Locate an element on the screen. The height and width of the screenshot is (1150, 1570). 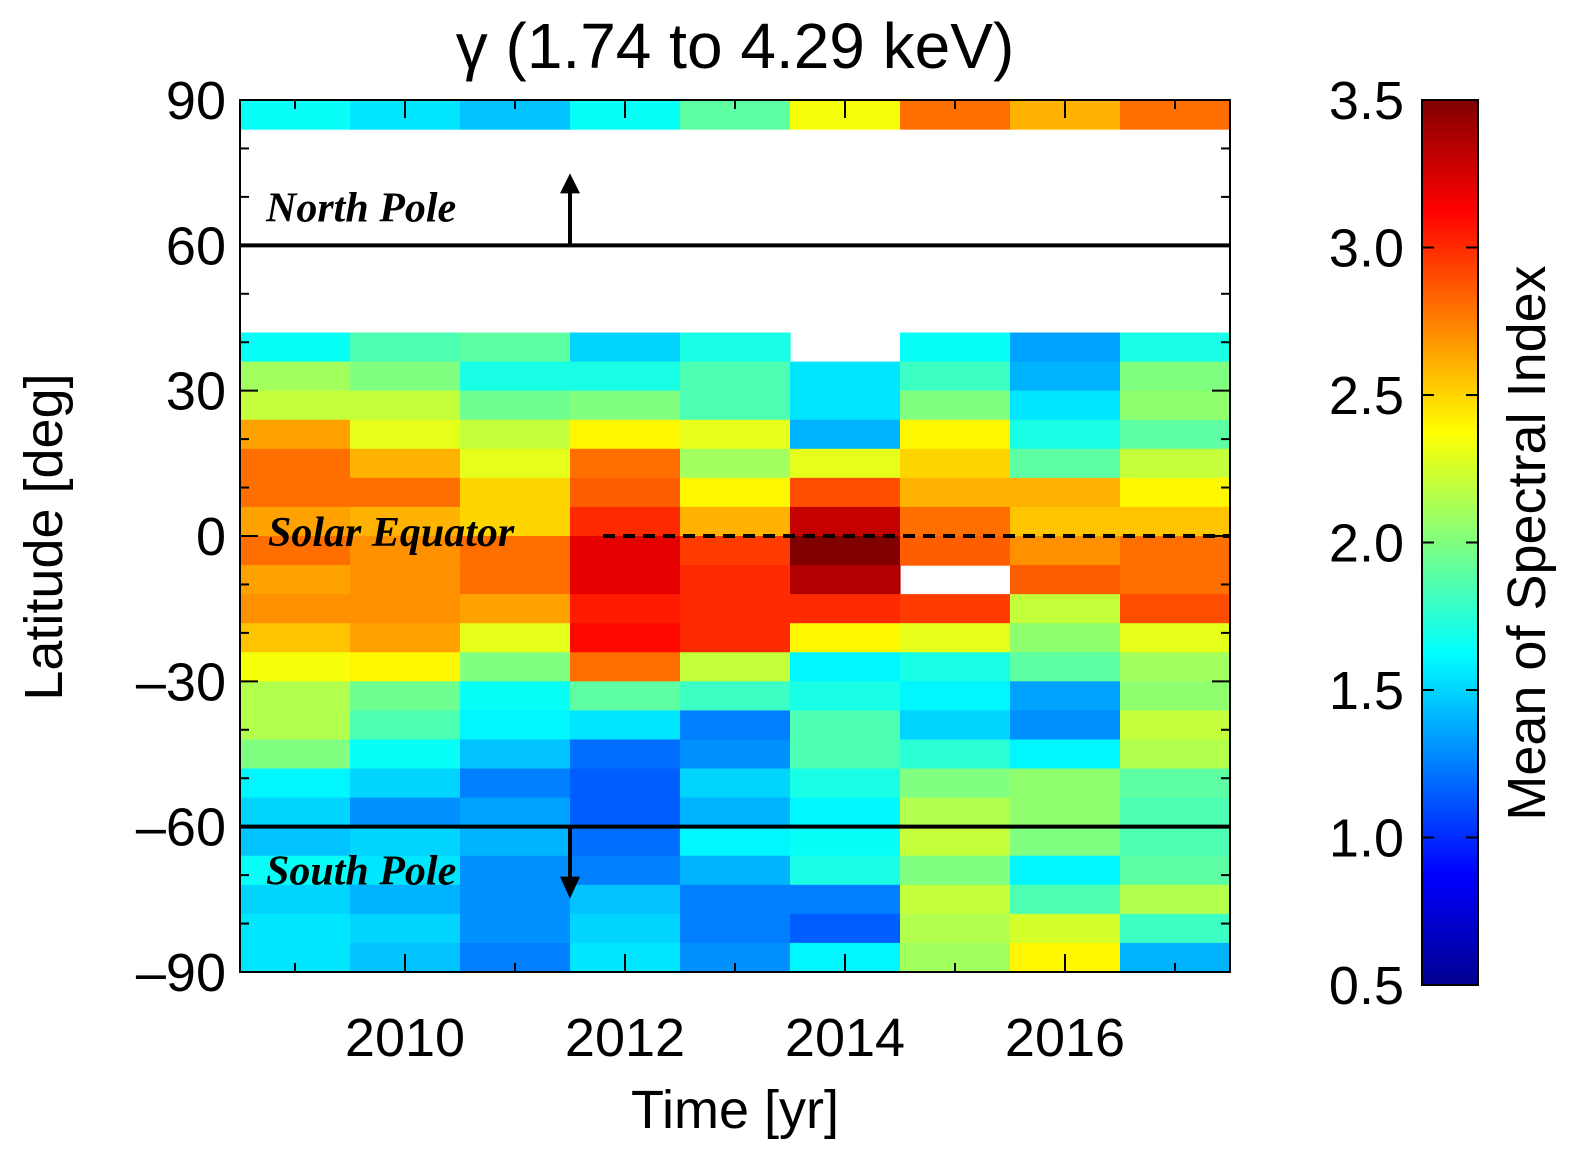
x-tick-label: 2010 is located at coordinates (405, 1038).